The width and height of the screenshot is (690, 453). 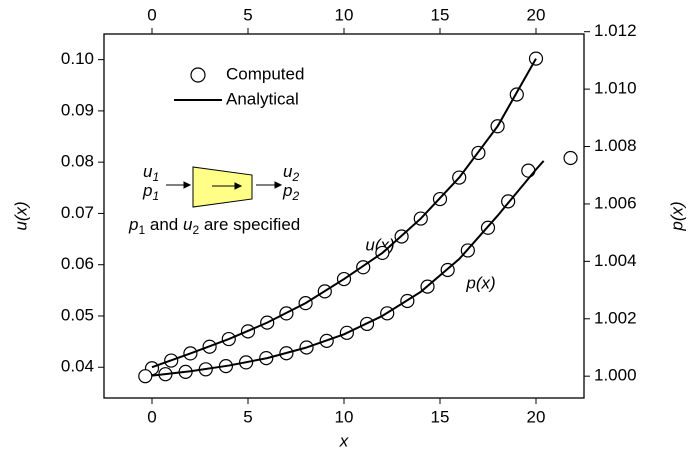 What do you see at coordinates (77, 263) in the screenshot?
I see `y-tick-label: 0.06` at bounding box center [77, 263].